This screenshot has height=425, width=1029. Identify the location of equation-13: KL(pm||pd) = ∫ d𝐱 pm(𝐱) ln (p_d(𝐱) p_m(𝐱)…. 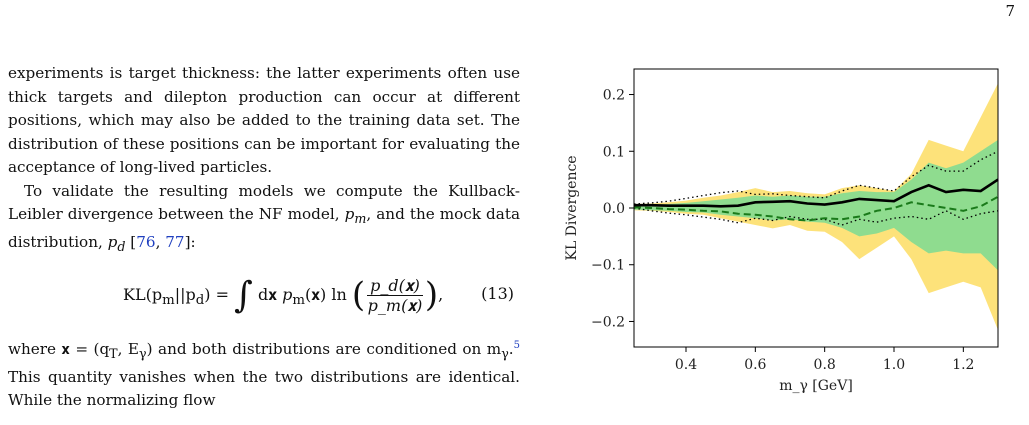
(264, 296).